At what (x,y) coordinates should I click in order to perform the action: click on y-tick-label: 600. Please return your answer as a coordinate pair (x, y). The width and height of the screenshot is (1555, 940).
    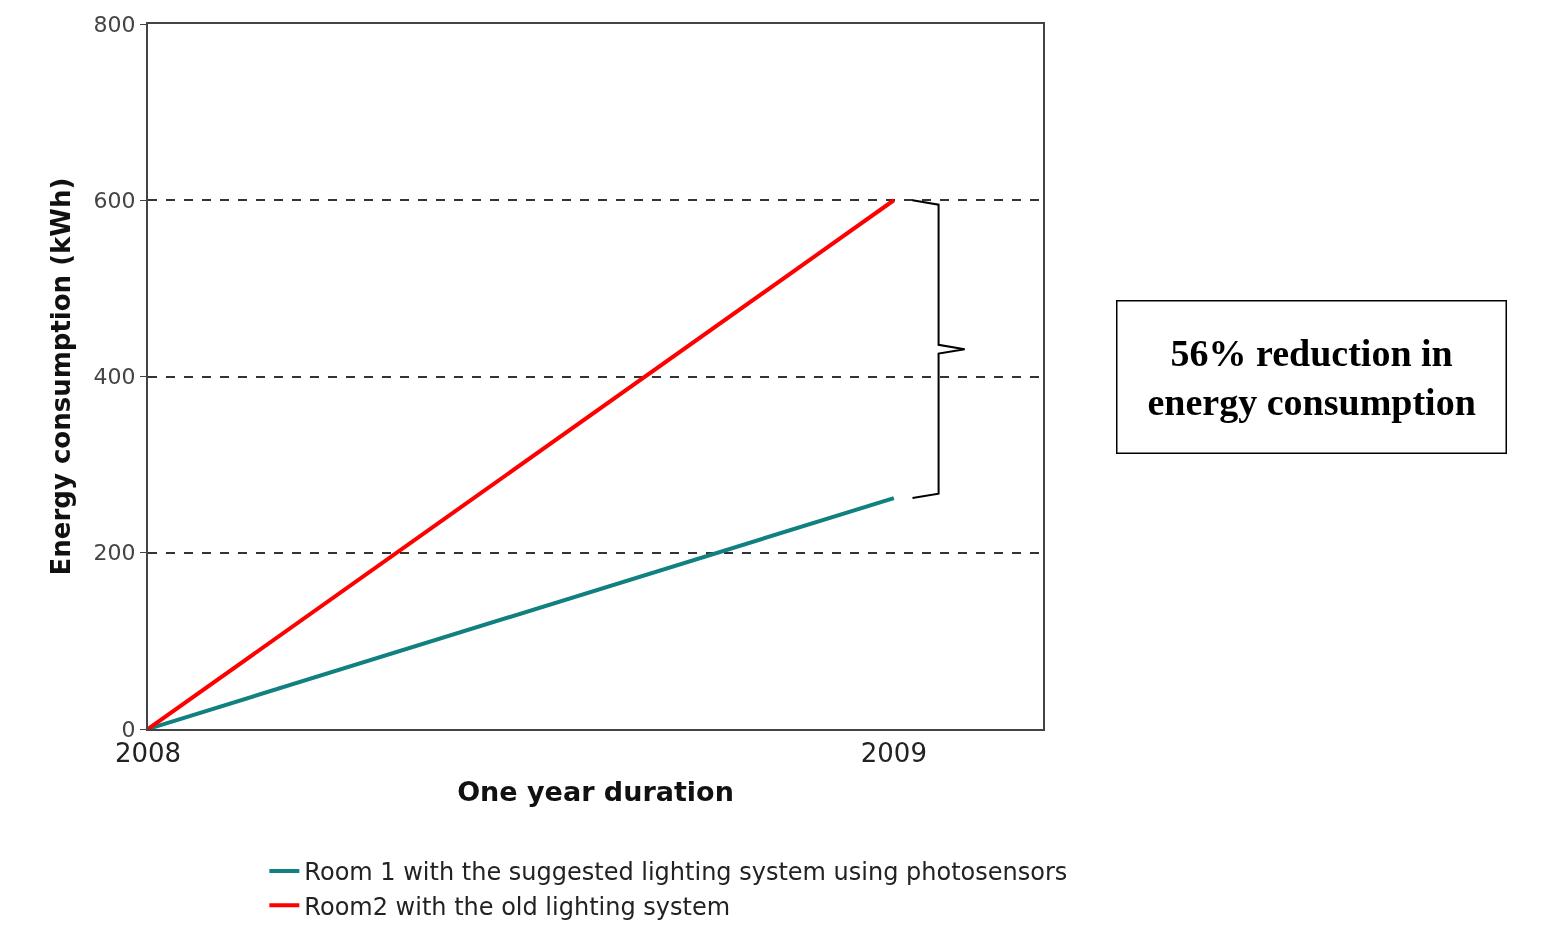
    Looking at the image, I should click on (114, 200).